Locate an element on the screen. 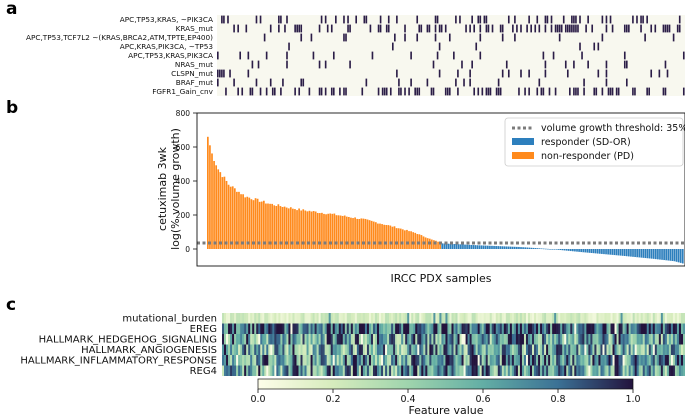  feature-row-label: mutational_burden is located at coordinates (169, 319).